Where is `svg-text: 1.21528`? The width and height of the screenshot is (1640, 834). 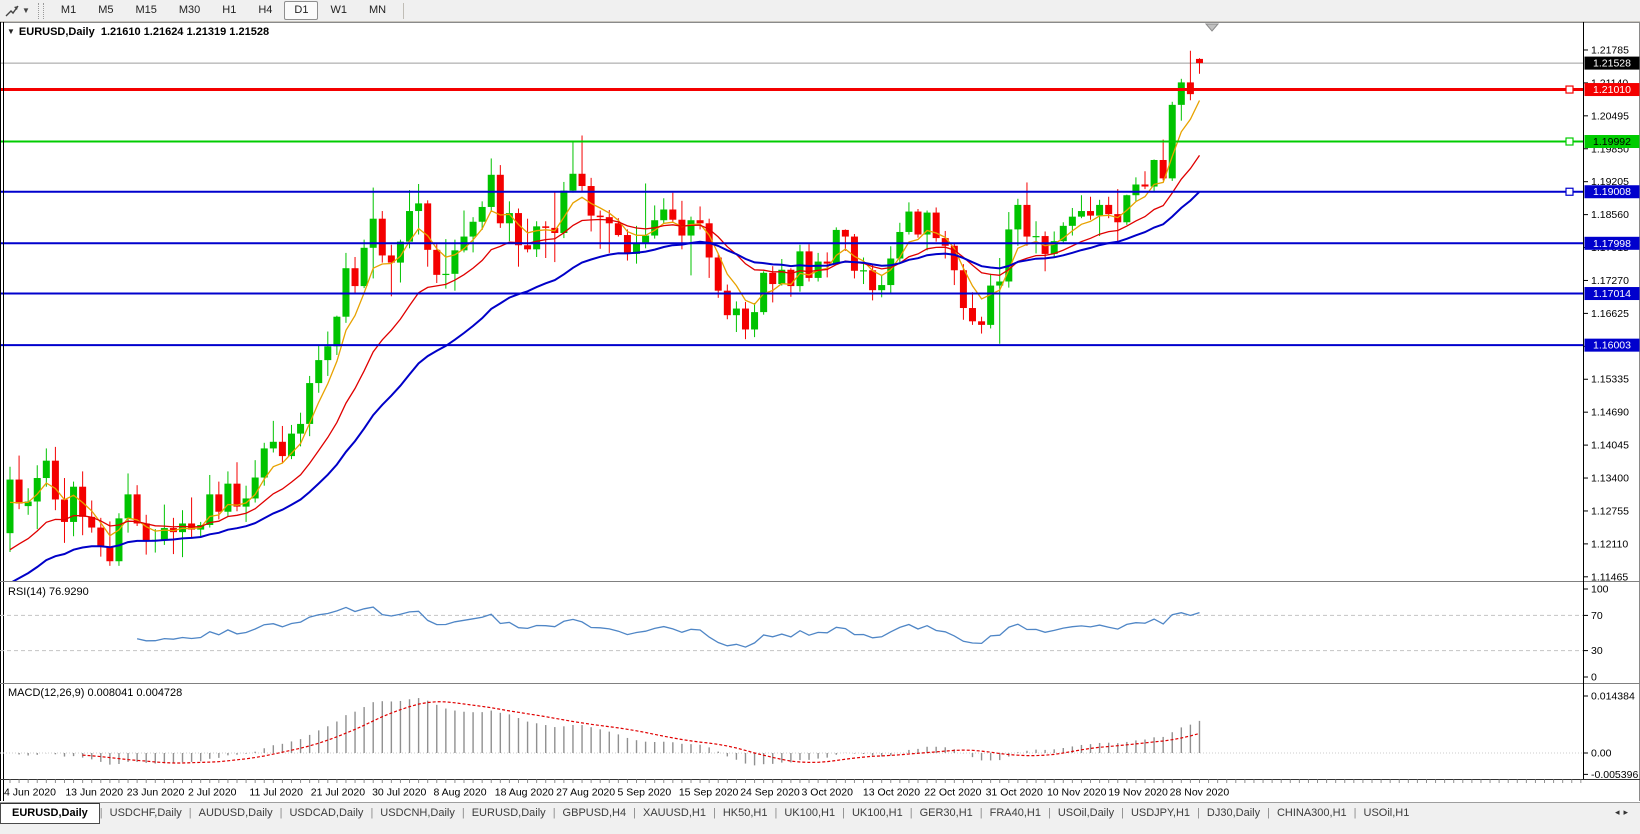 svg-text: 1.21528 is located at coordinates (1612, 64).